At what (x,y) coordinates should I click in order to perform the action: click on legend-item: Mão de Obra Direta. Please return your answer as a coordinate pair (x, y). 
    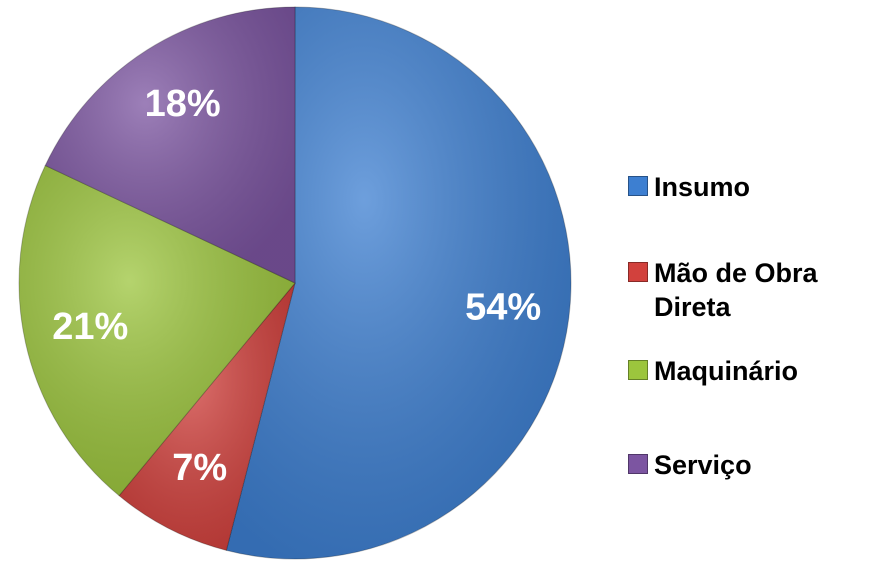
    Looking at the image, I should click on (748, 290).